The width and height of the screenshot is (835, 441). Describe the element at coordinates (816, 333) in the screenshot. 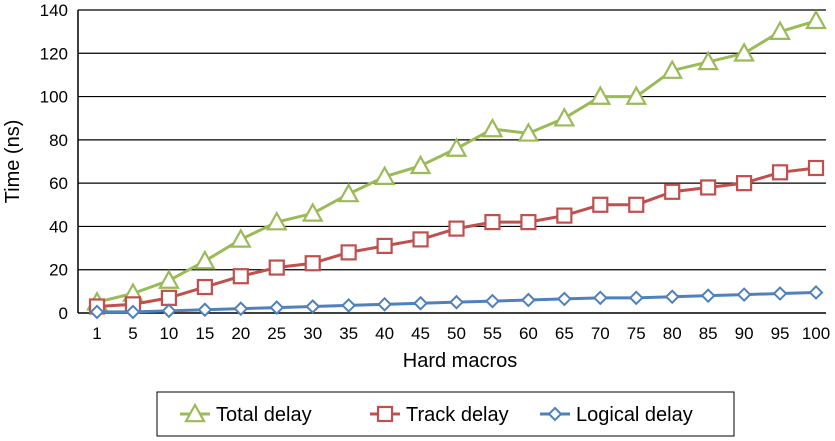

I see `x-tick-label: 100` at that location.